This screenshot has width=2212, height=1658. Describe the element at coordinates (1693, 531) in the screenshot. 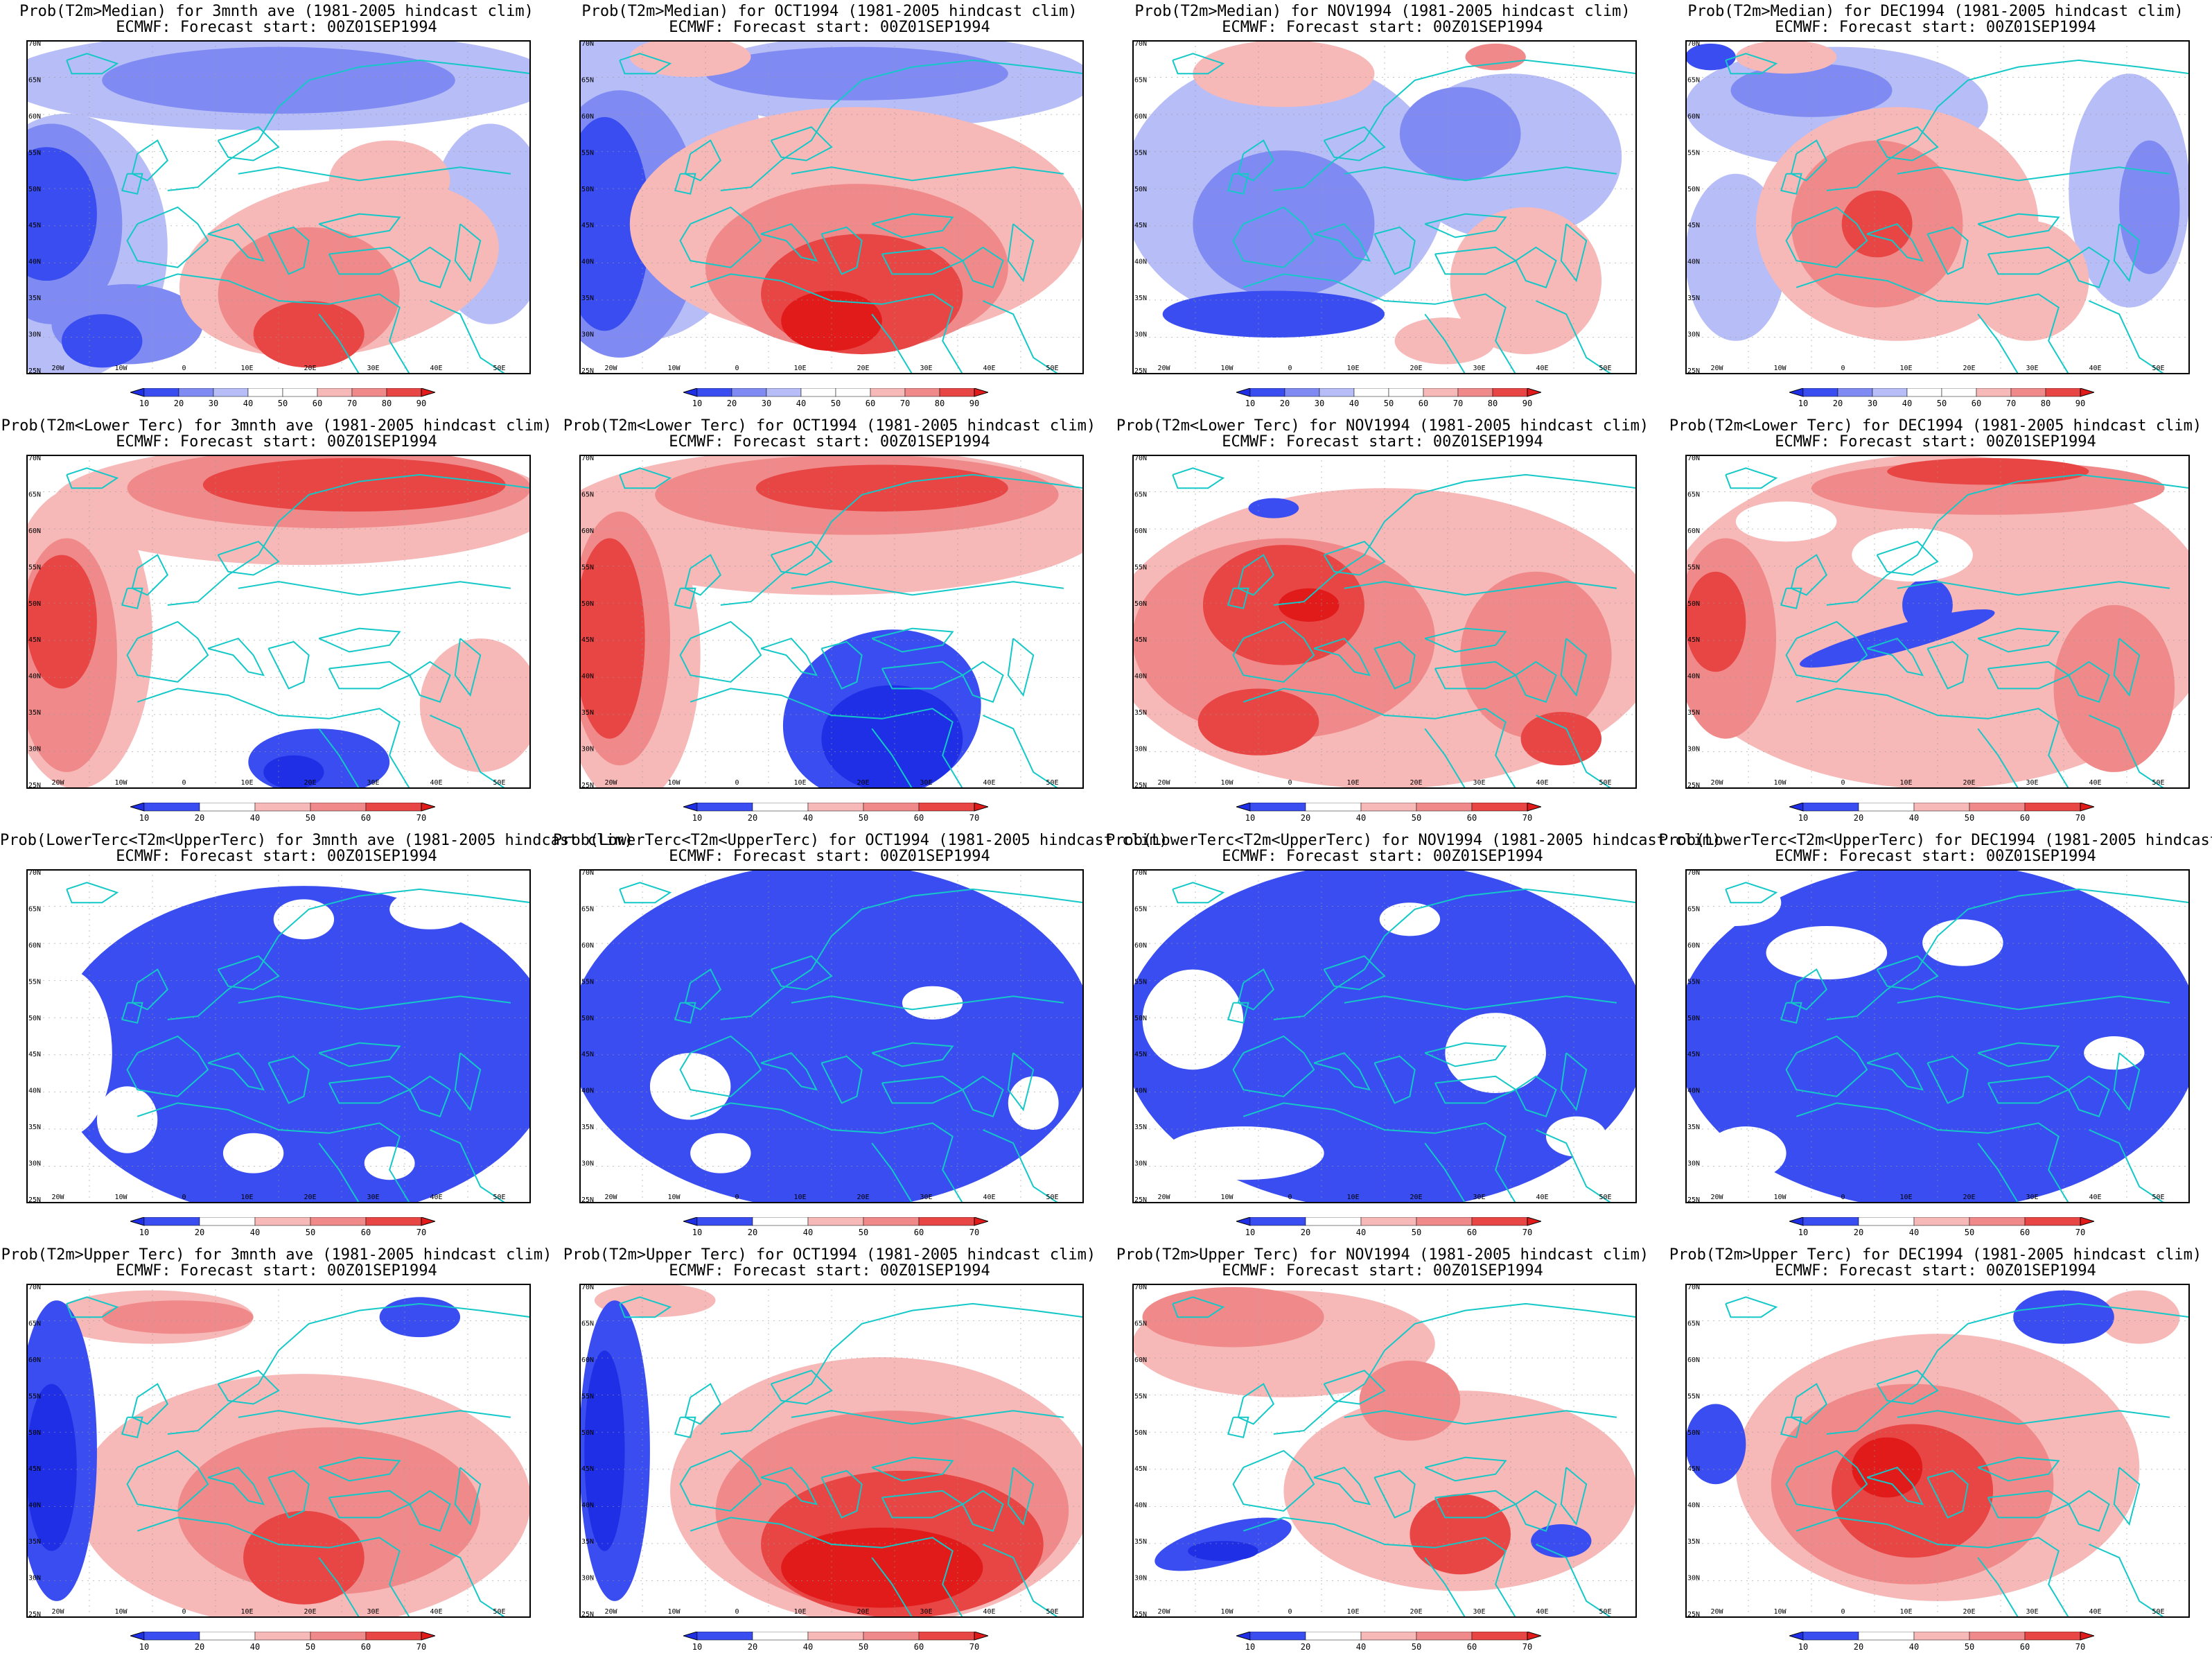

I see `lat-tick-label: 60N` at that location.